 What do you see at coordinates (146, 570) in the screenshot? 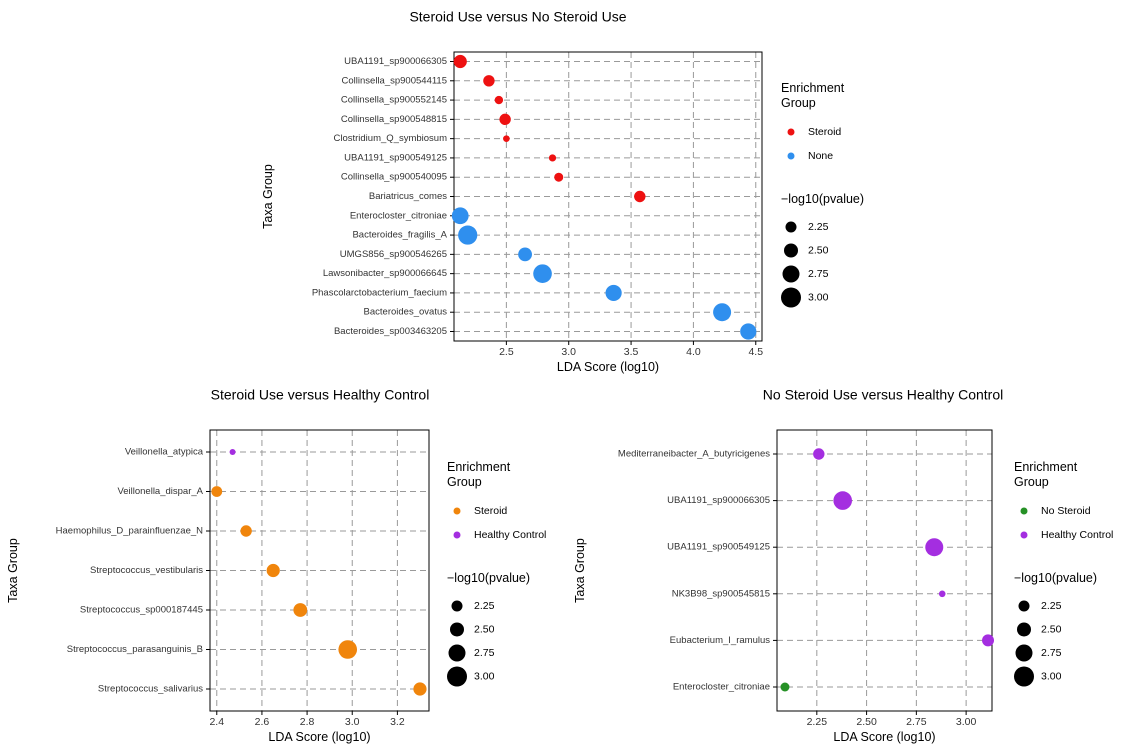
I see `y-tick-label: Streptococcus_vestibularis` at bounding box center [146, 570].